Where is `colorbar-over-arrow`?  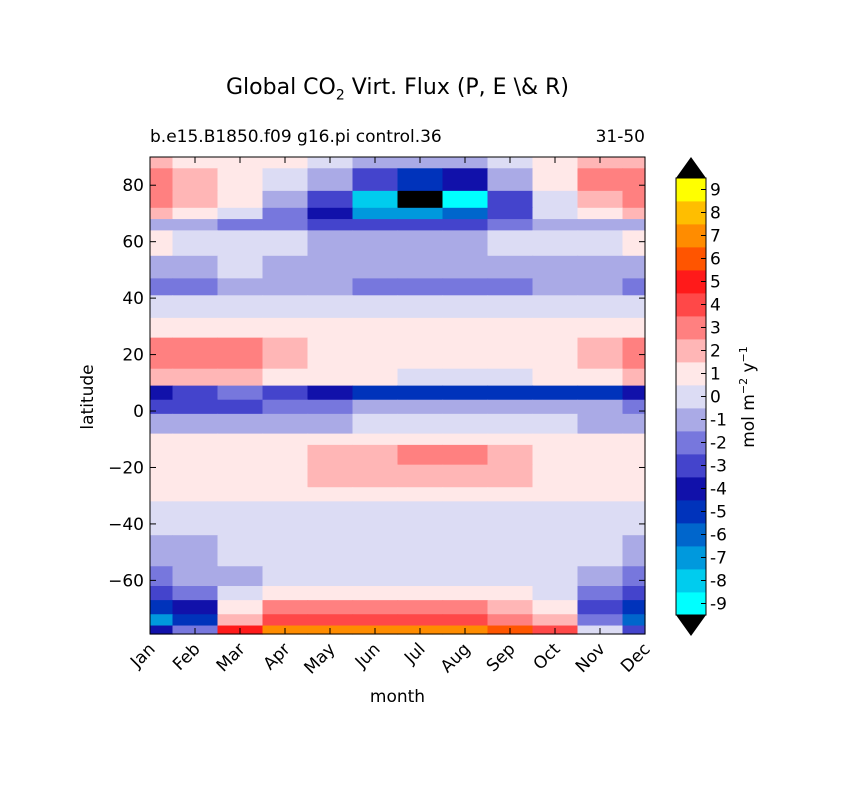
colorbar-over-arrow is located at coordinates (691, 167).